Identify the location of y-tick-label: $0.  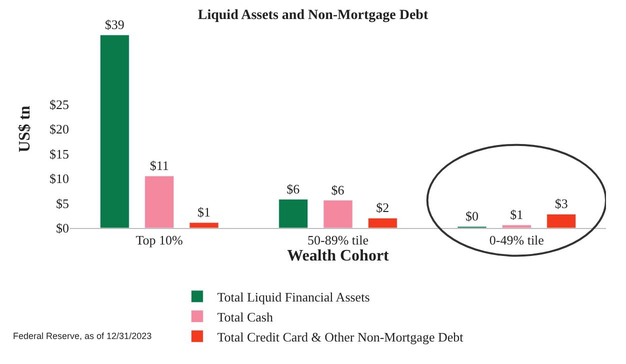
(62, 228).